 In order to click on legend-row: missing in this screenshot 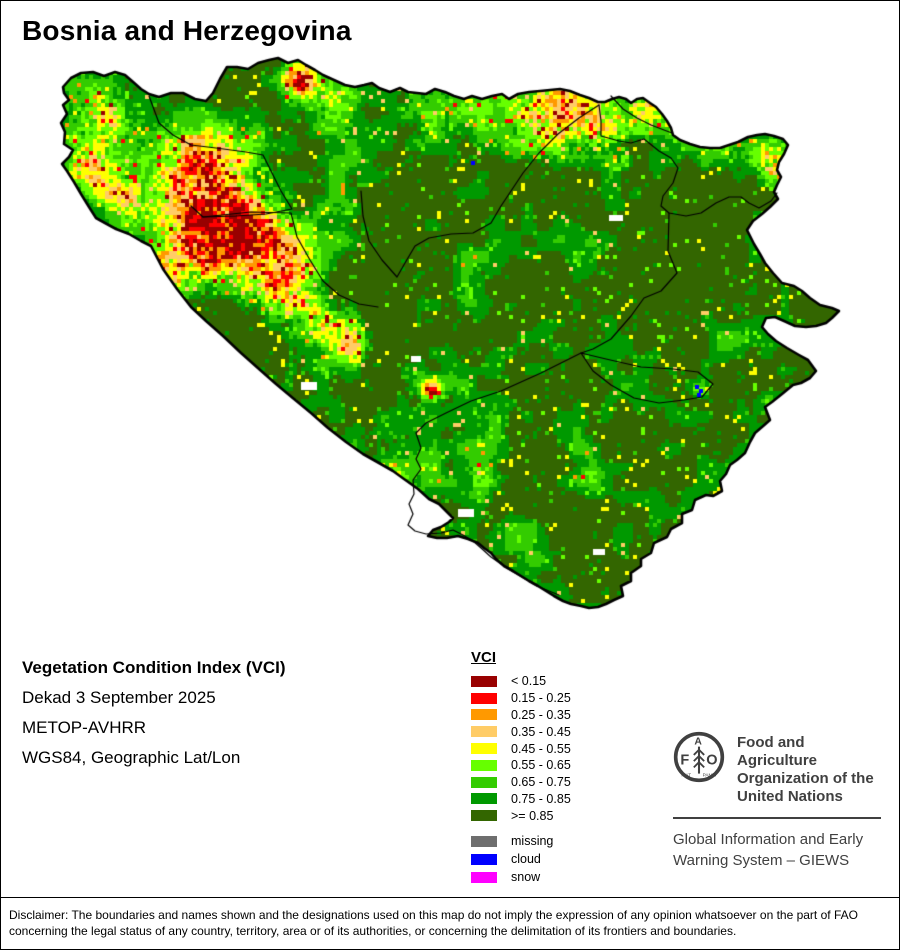, I will do `click(512, 841)`.